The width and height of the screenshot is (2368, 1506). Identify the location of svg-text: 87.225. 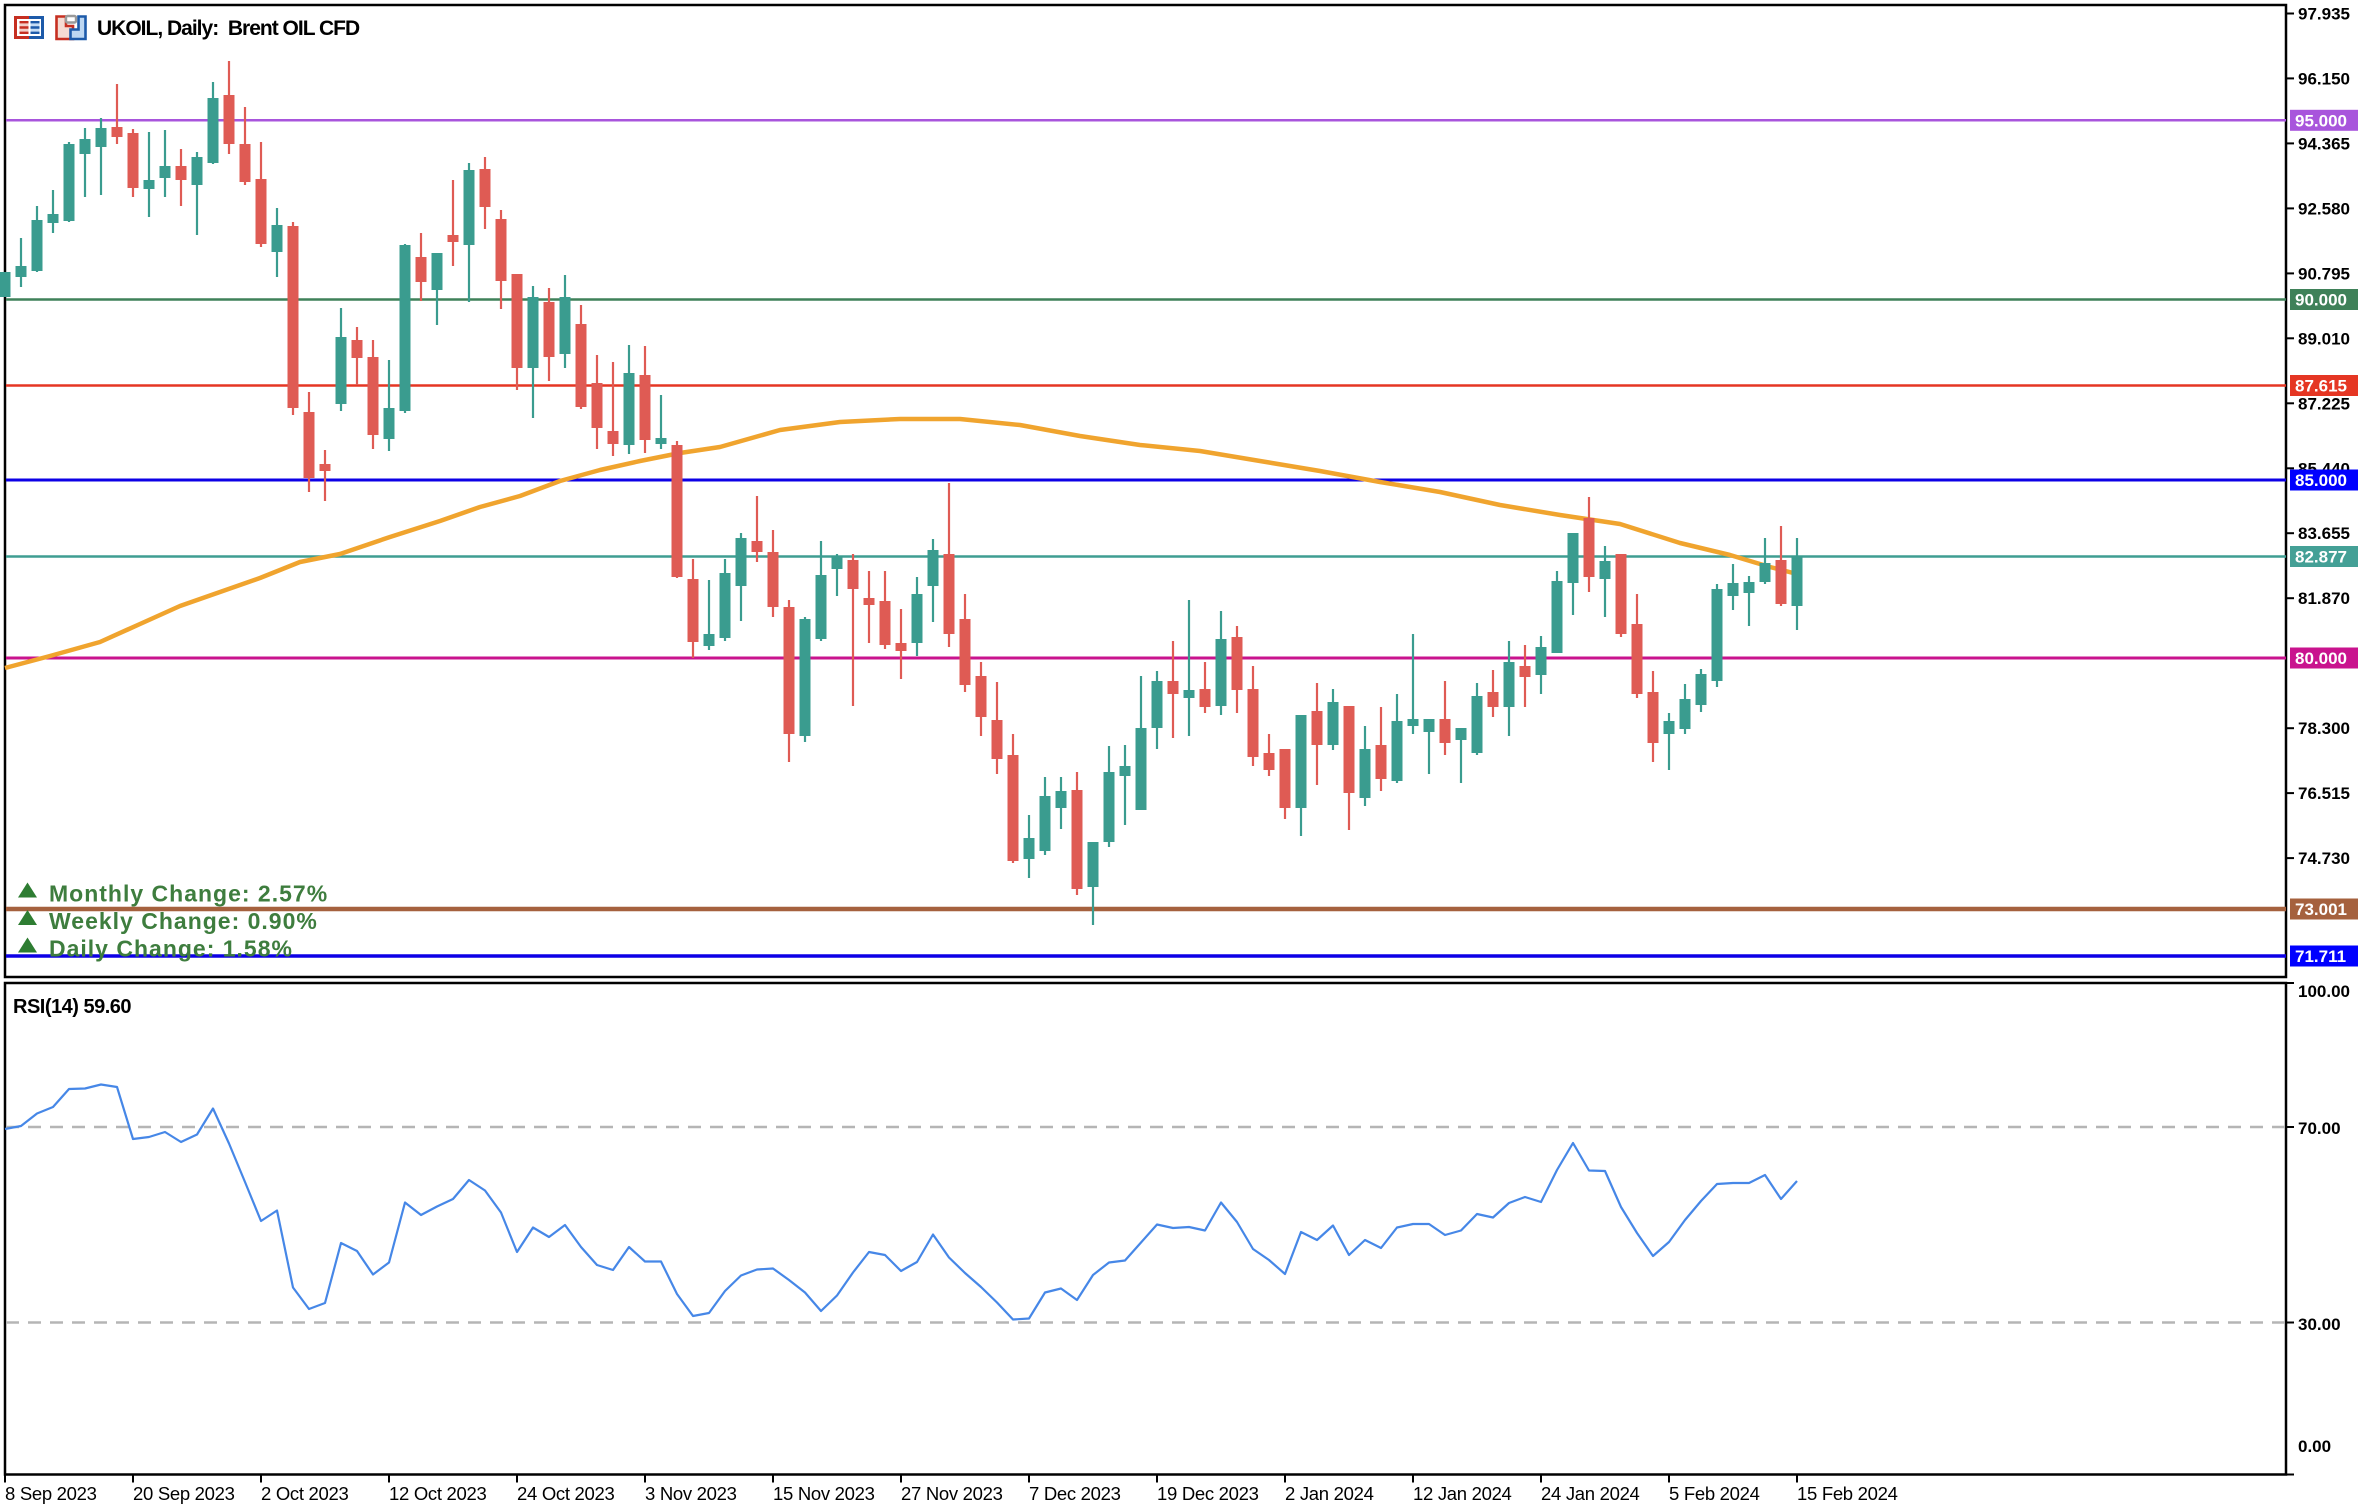
(2324, 403).